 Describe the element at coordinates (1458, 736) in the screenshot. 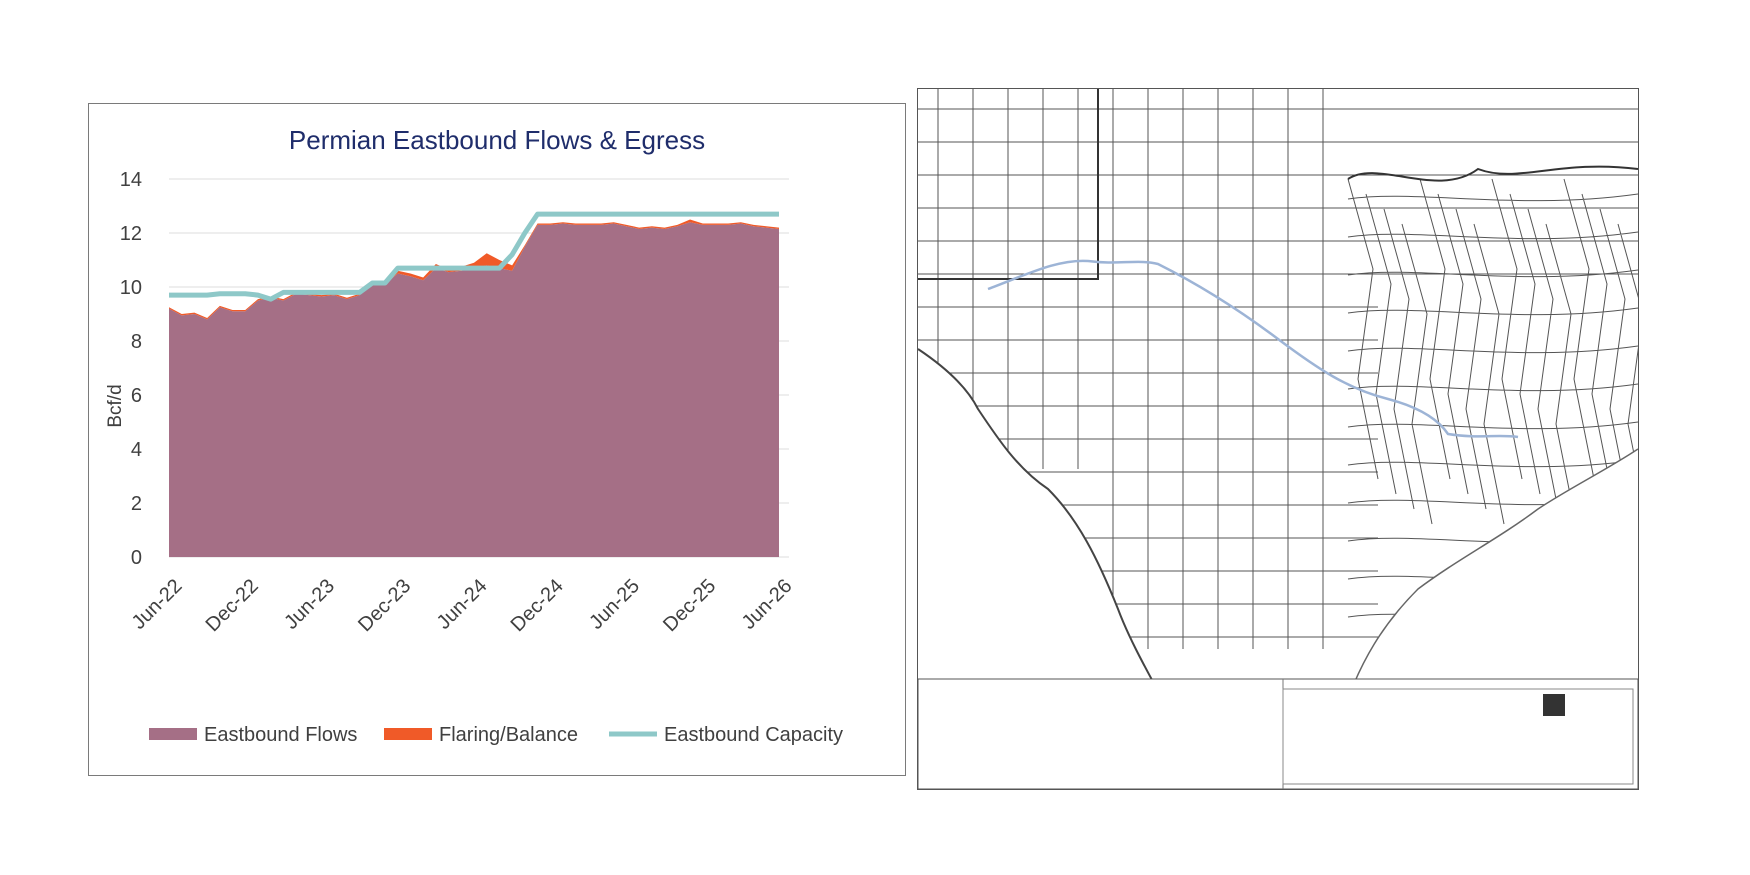

I see `title-block-table` at that location.